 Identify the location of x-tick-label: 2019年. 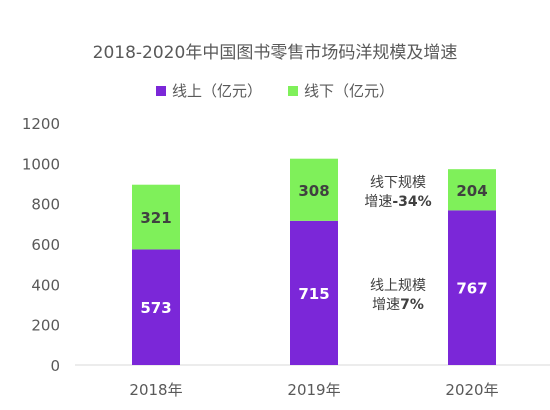
(313, 390).